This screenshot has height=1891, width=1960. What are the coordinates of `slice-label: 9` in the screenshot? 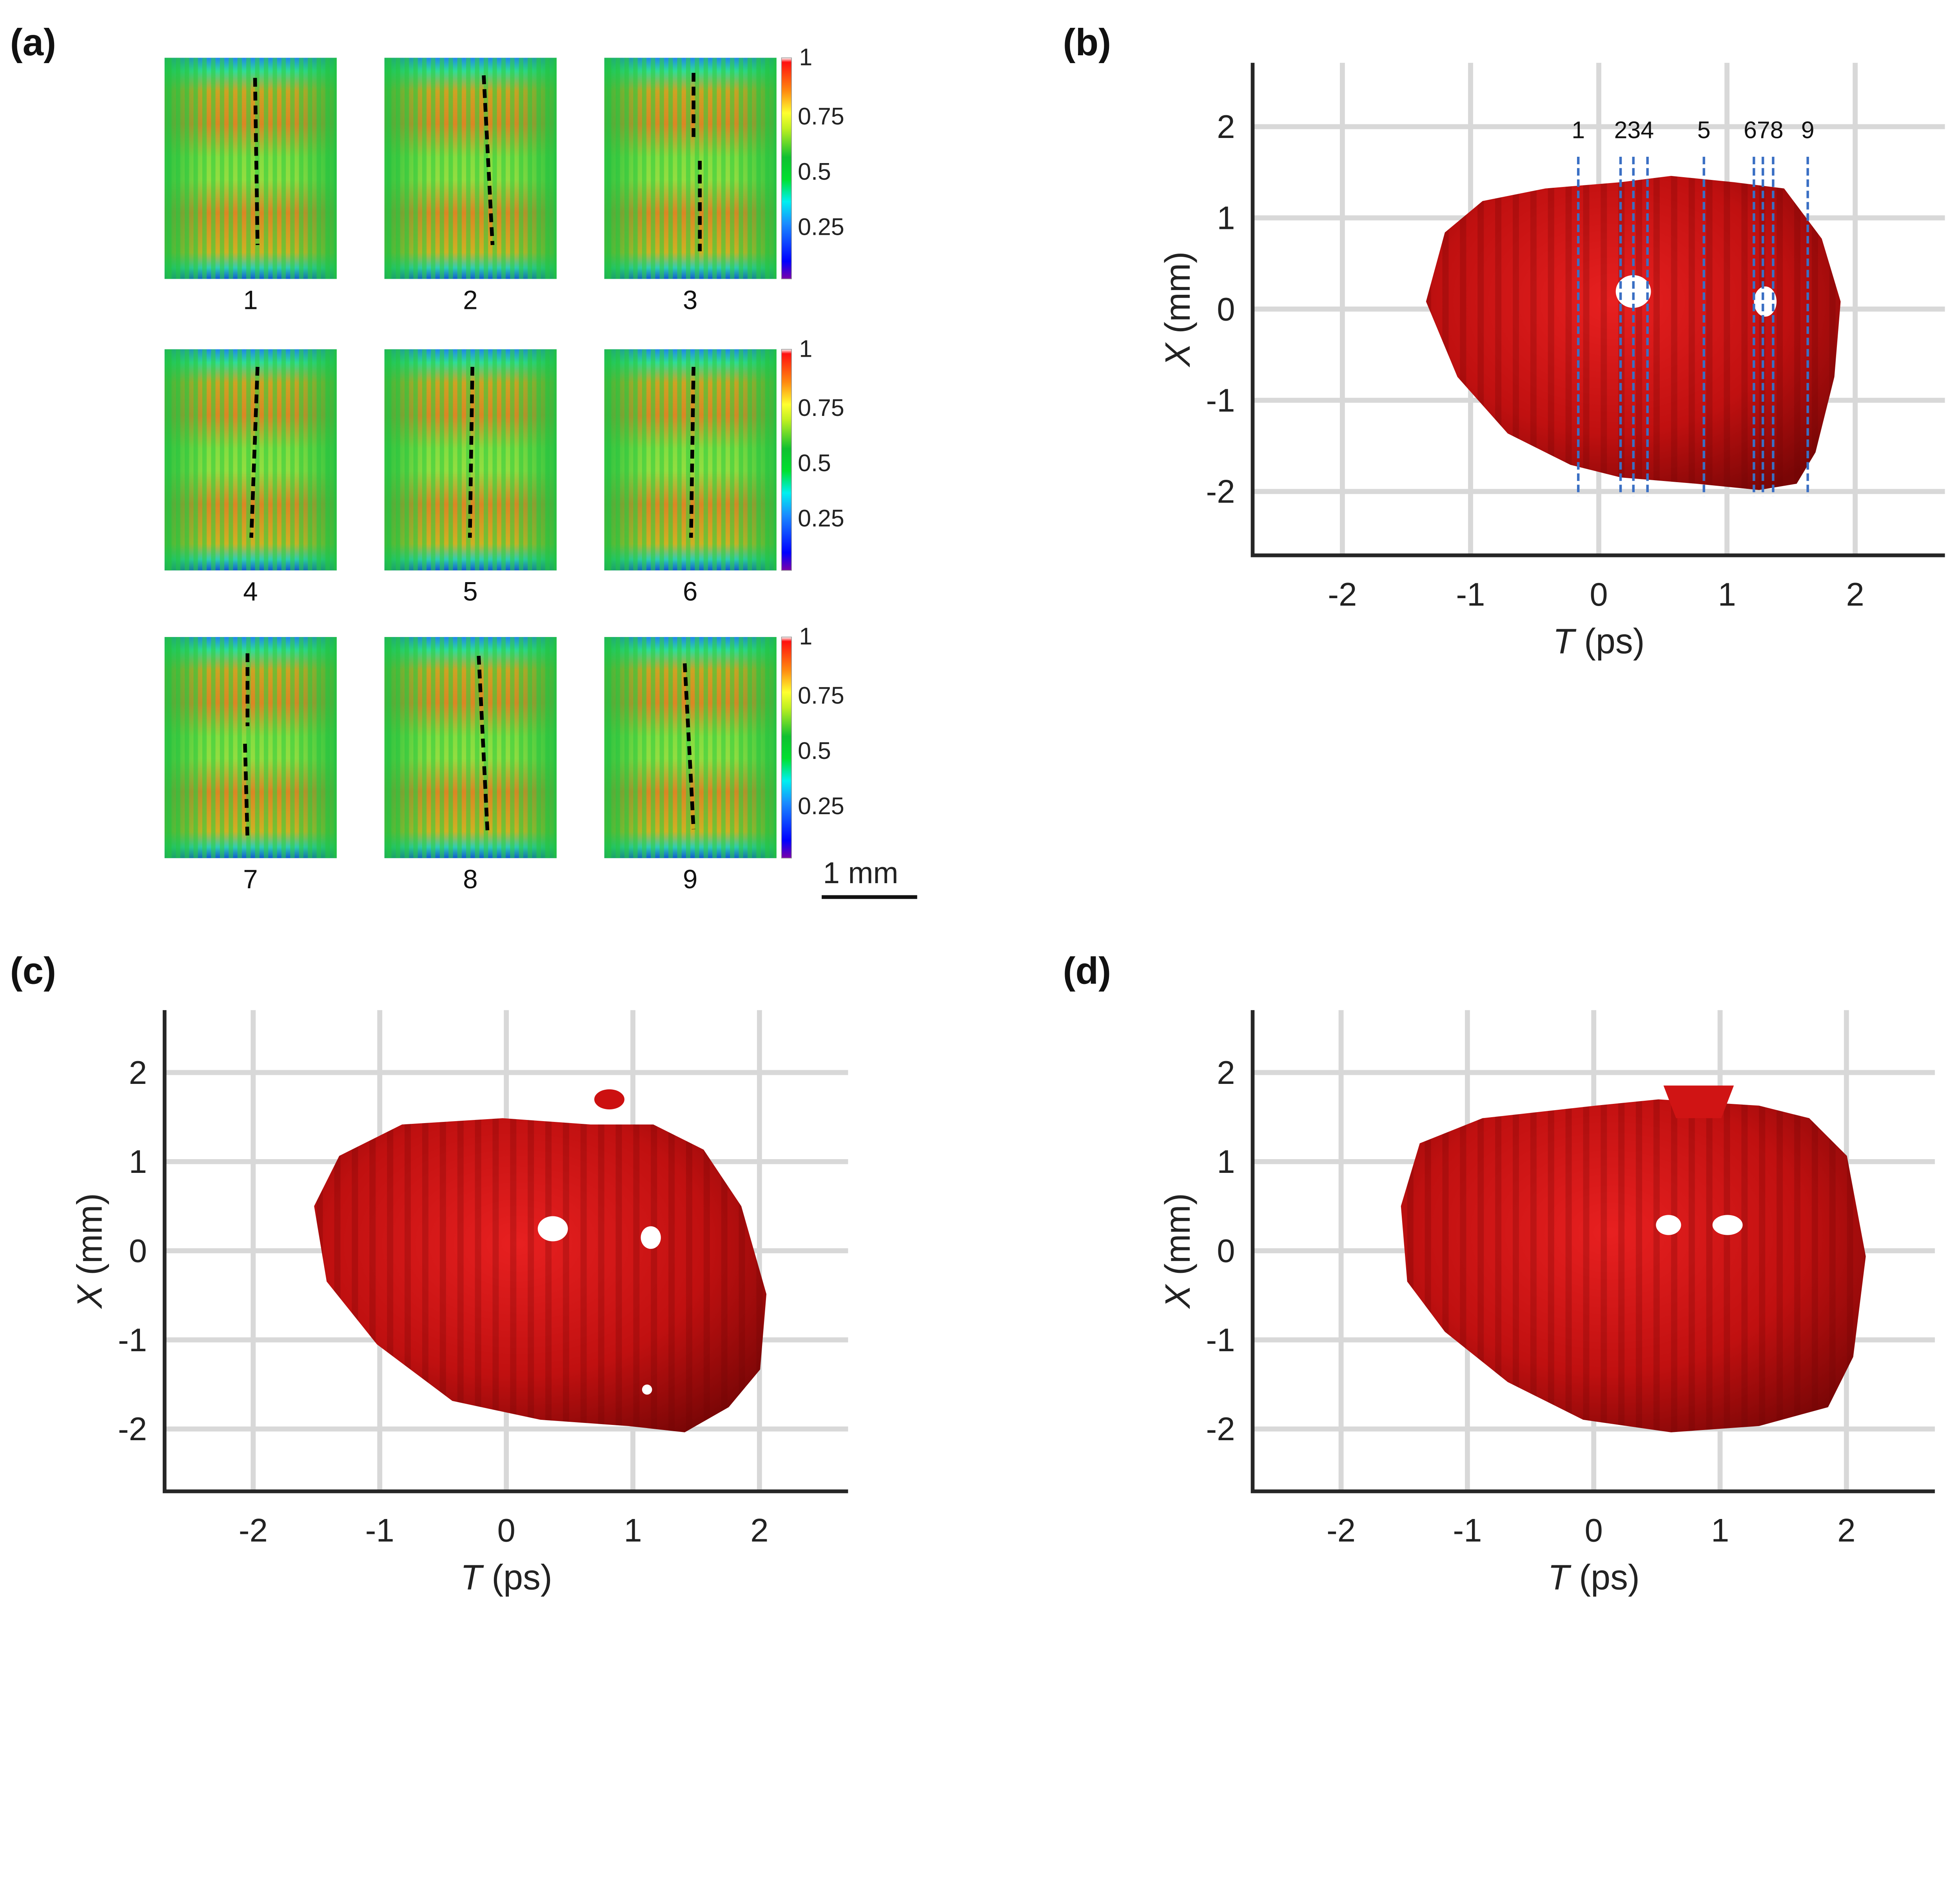 It's located at (1808, 130).